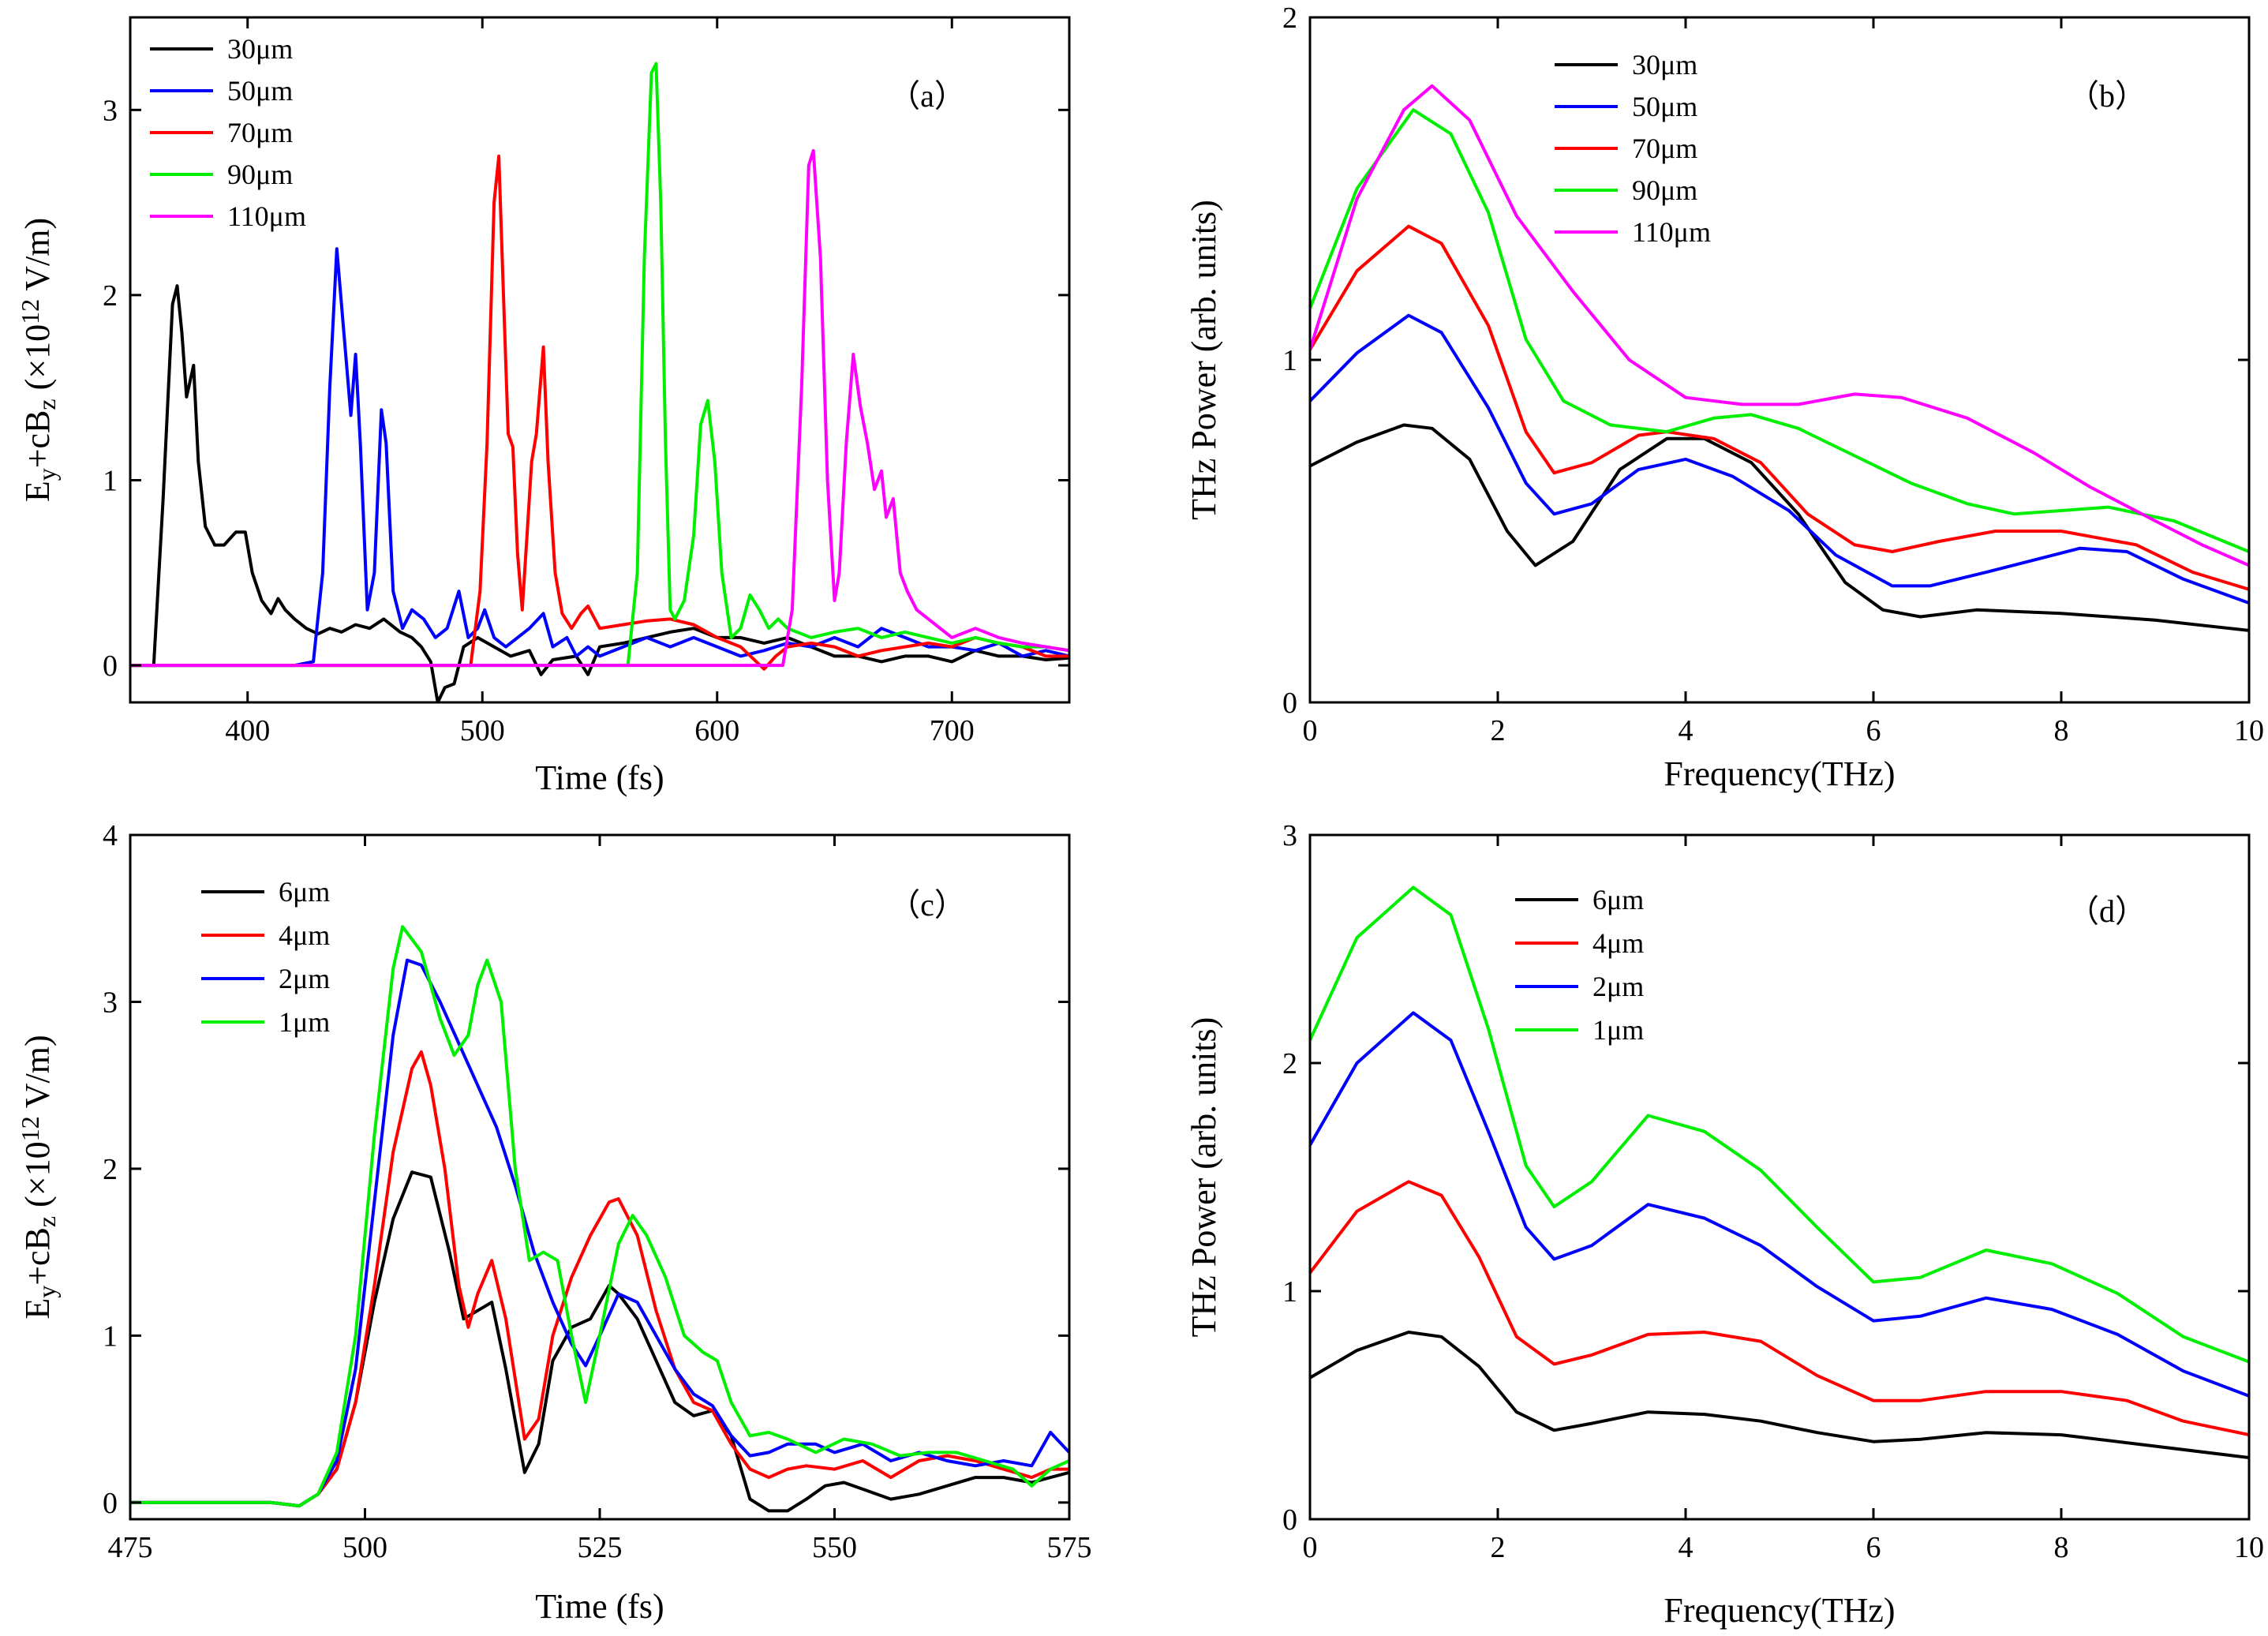 The image size is (2268, 1636). What do you see at coordinates (130, 1547) in the screenshot?
I see `x-tick-label: 475` at bounding box center [130, 1547].